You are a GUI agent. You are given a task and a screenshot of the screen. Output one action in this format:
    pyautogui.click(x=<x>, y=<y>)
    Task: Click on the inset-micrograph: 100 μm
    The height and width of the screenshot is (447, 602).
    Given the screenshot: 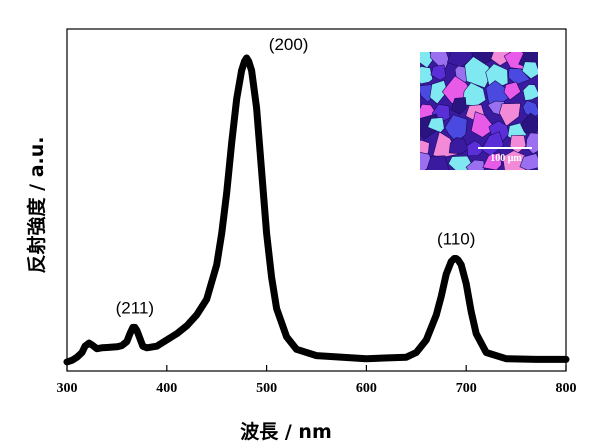 What is the action you would take?
    pyautogui.click(x=479, y=111)
    